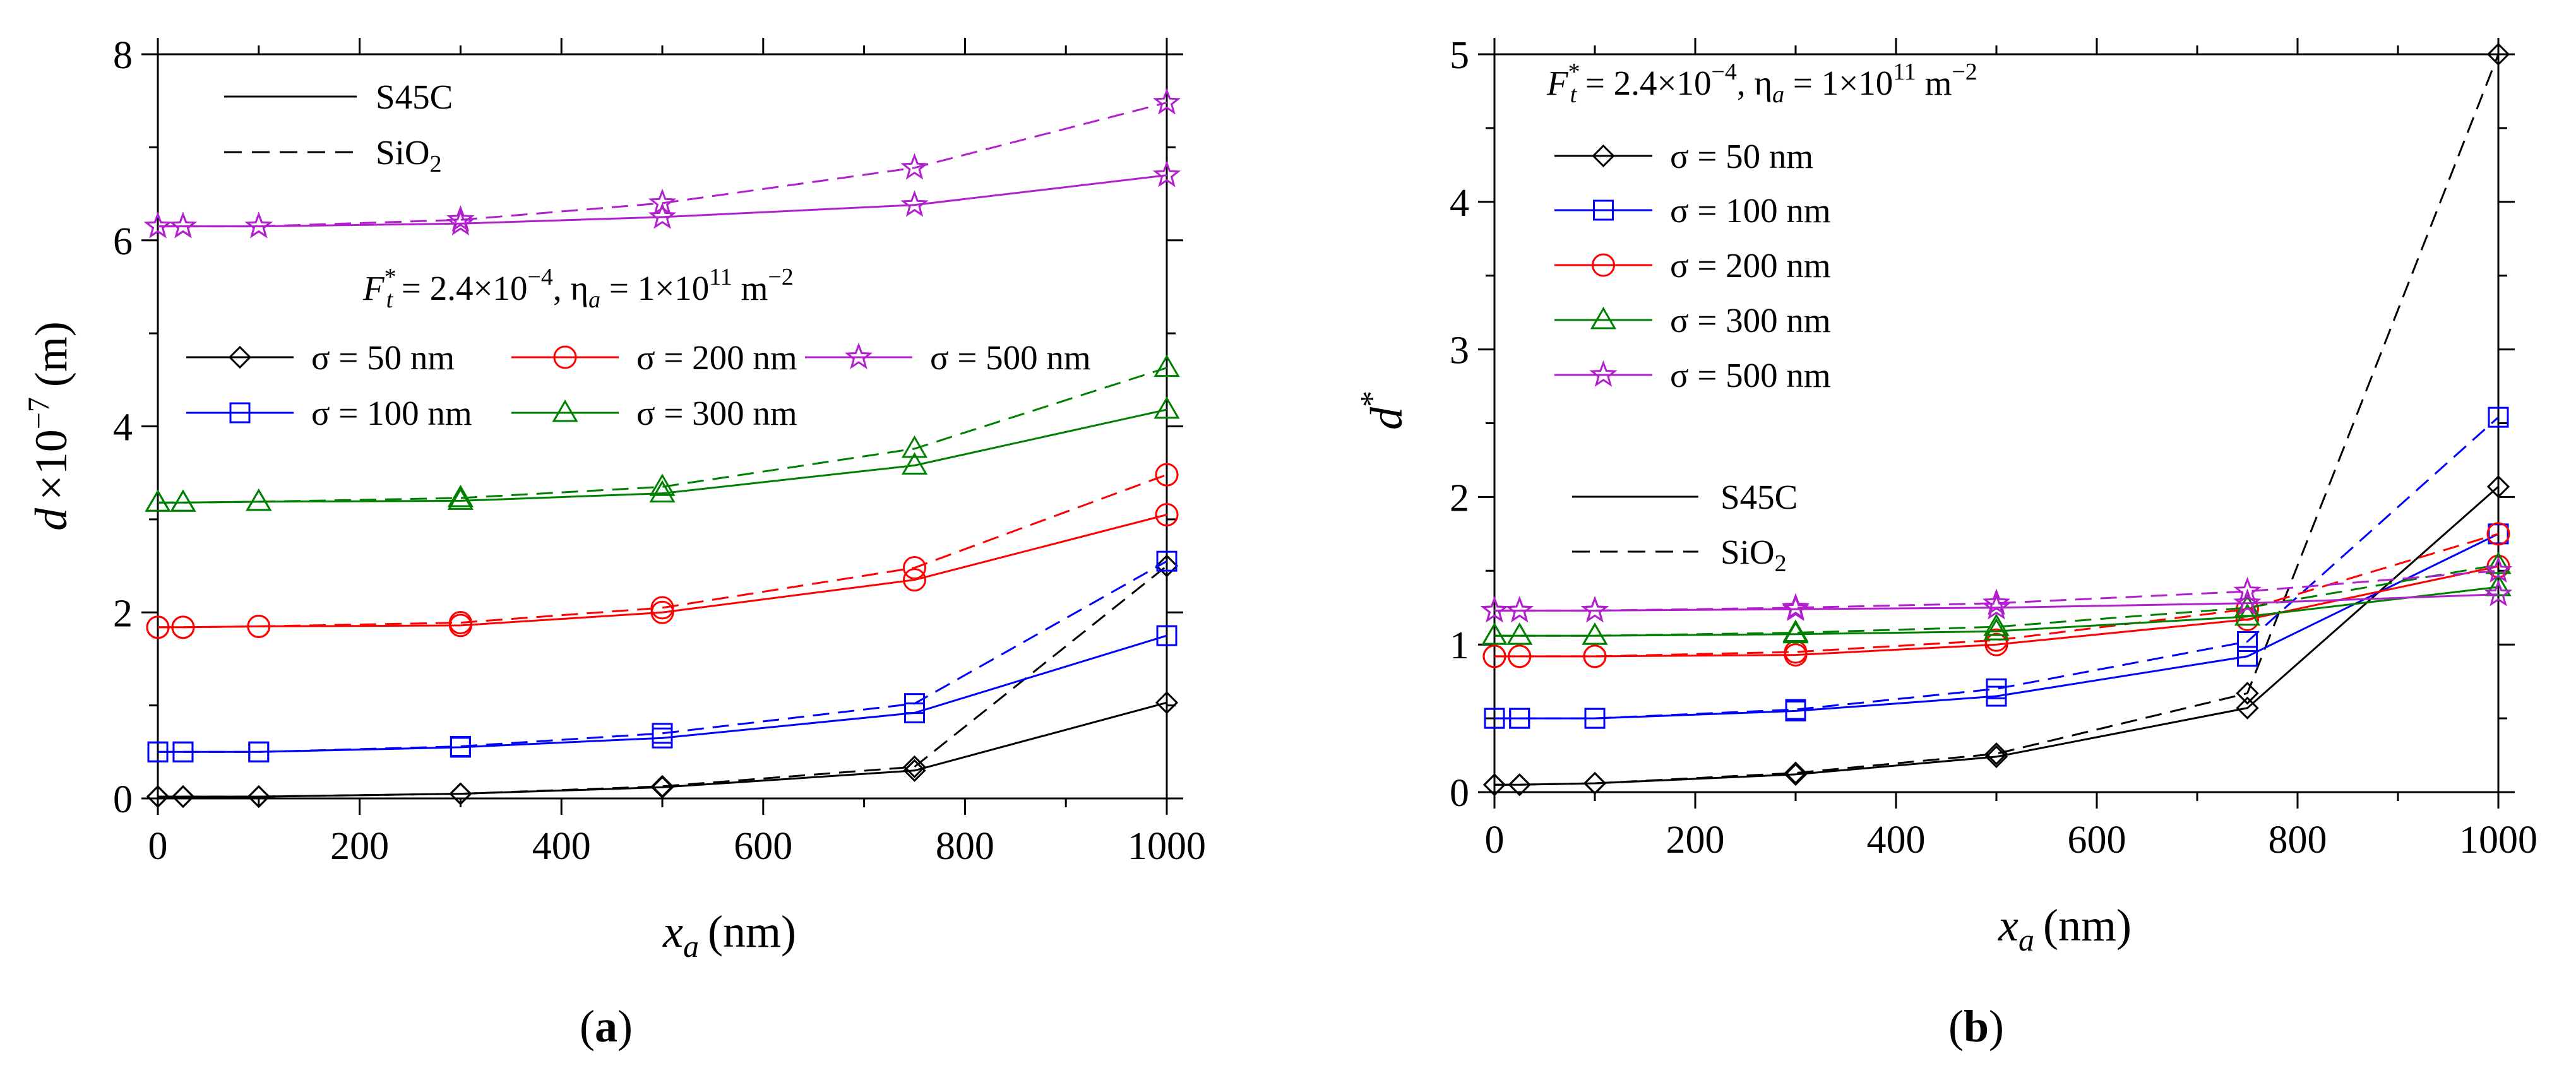 This screenshot has height=1073, width=2576. I want to click on sigma-legend-label: σ = 100 nm, so click(391, 413).